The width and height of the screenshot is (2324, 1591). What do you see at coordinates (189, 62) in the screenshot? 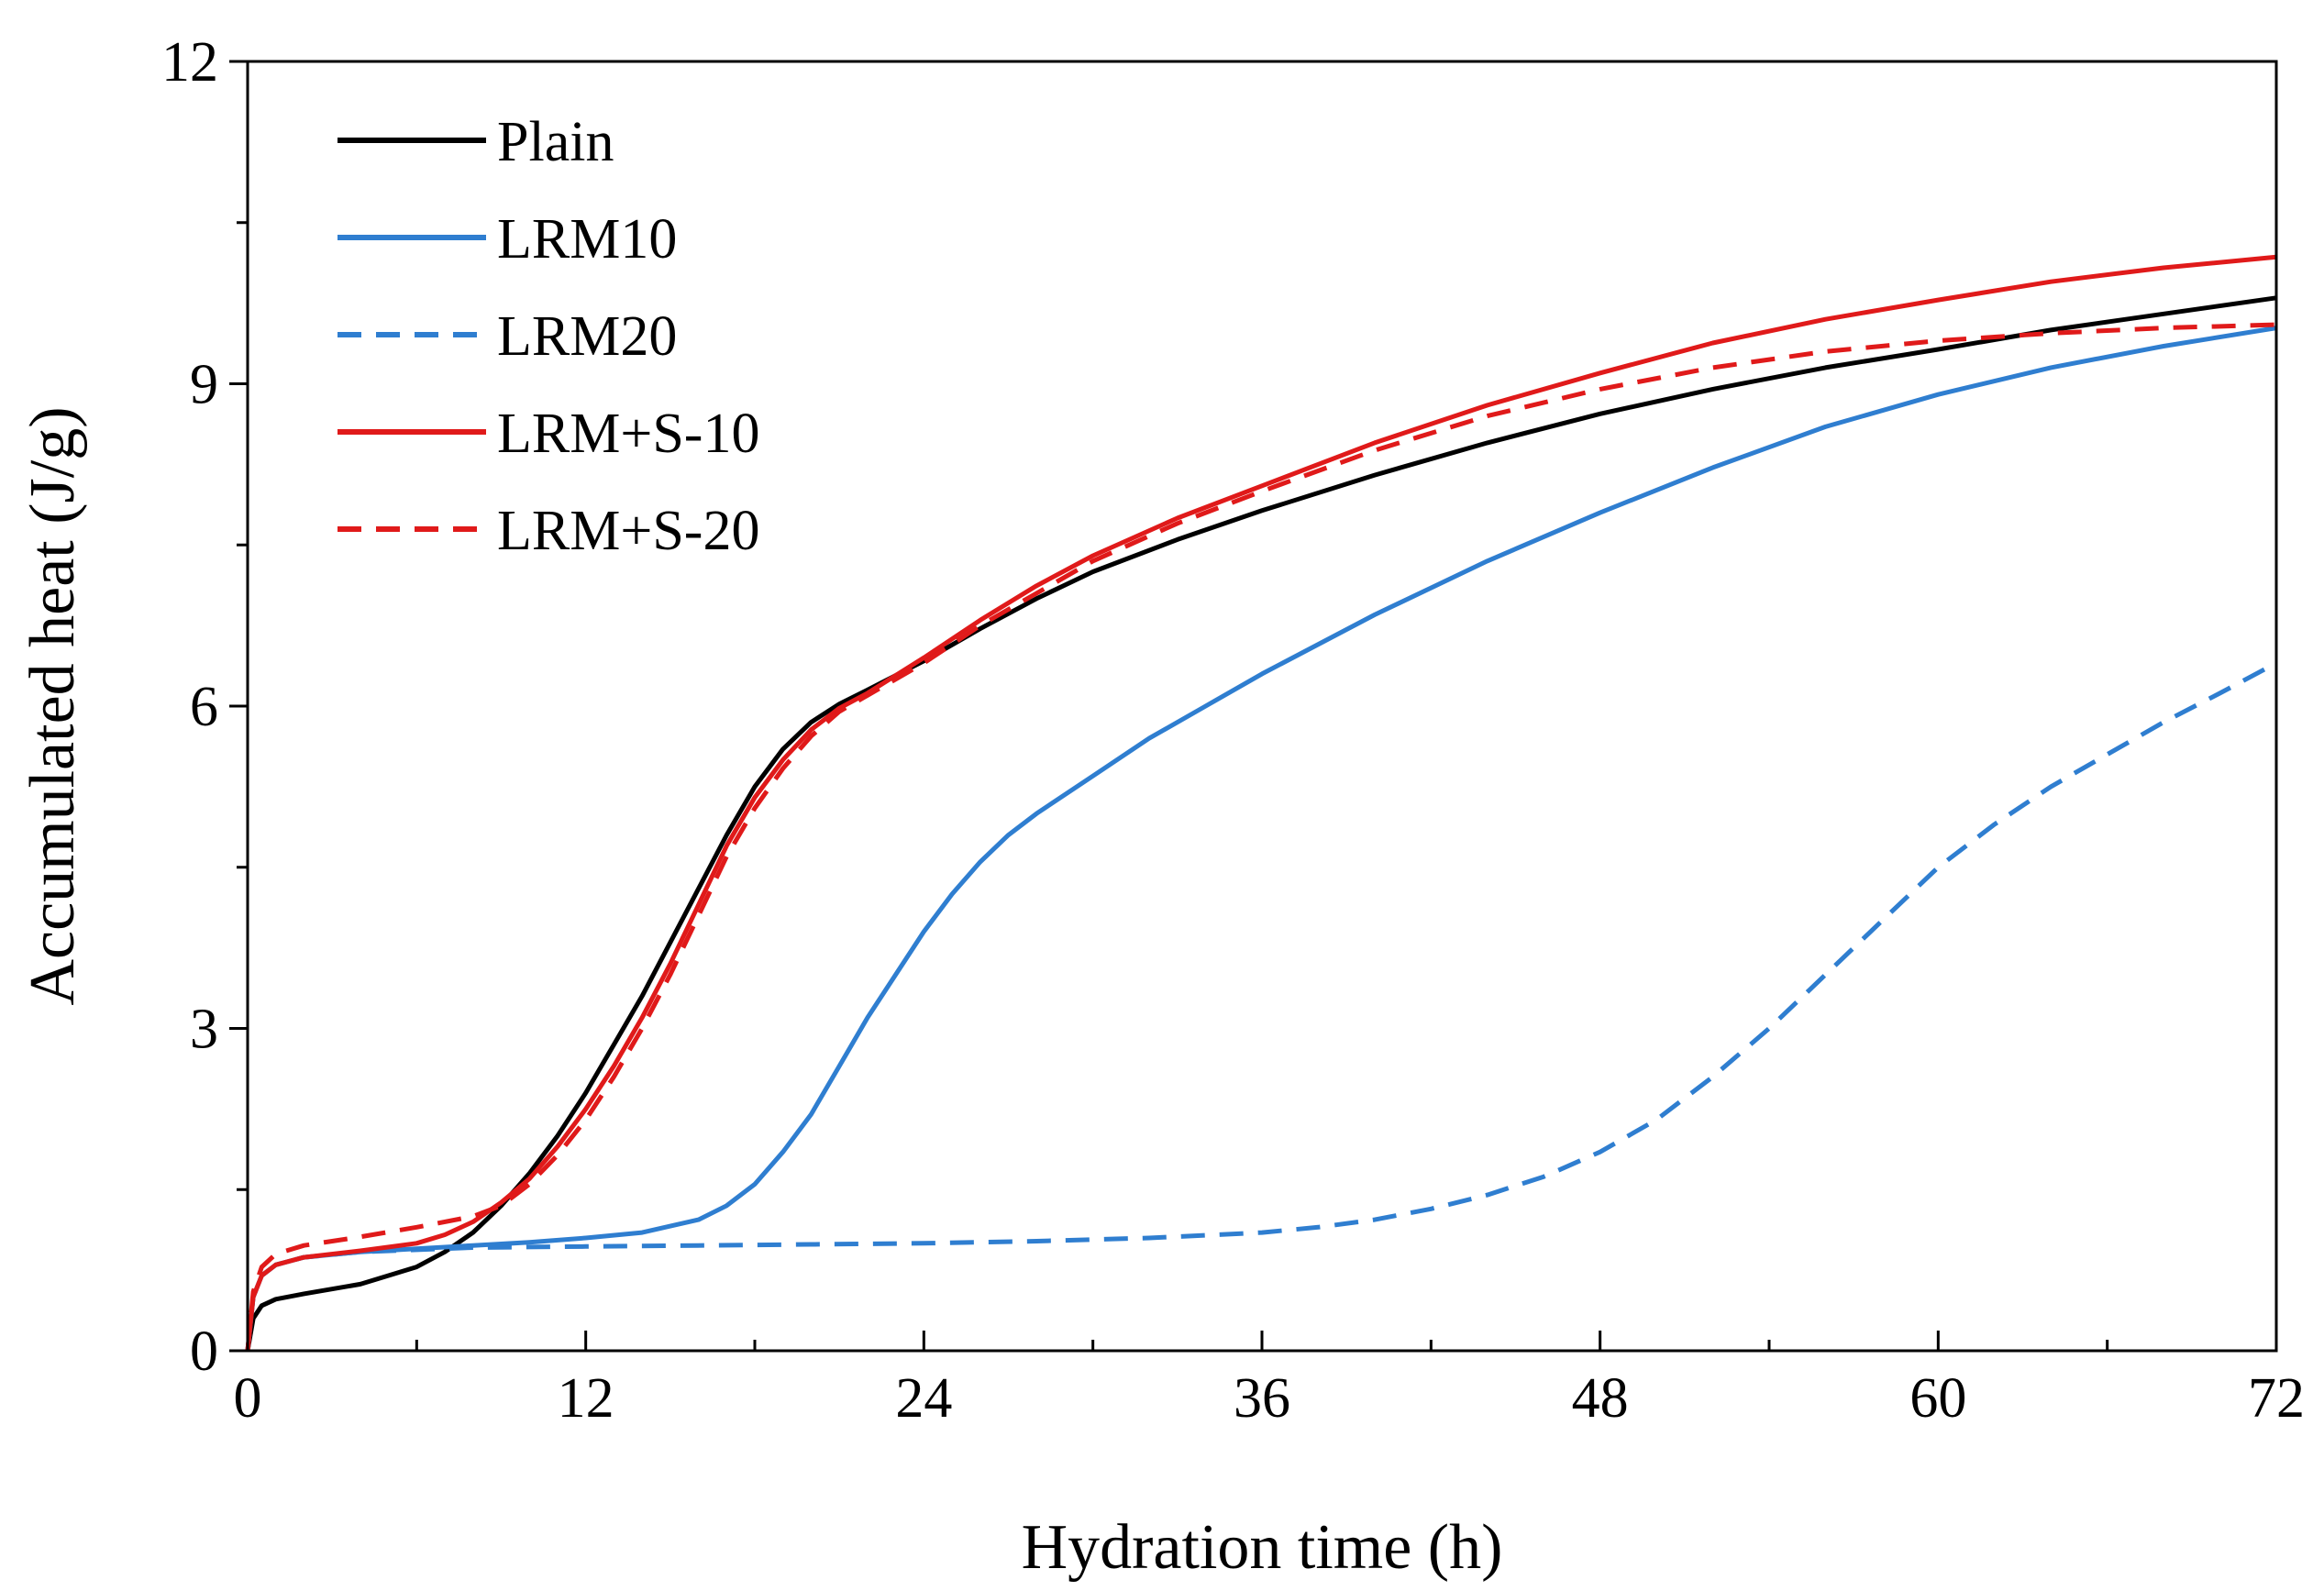
I see `y-tick-label: 12` at bounding box center [189, 62].